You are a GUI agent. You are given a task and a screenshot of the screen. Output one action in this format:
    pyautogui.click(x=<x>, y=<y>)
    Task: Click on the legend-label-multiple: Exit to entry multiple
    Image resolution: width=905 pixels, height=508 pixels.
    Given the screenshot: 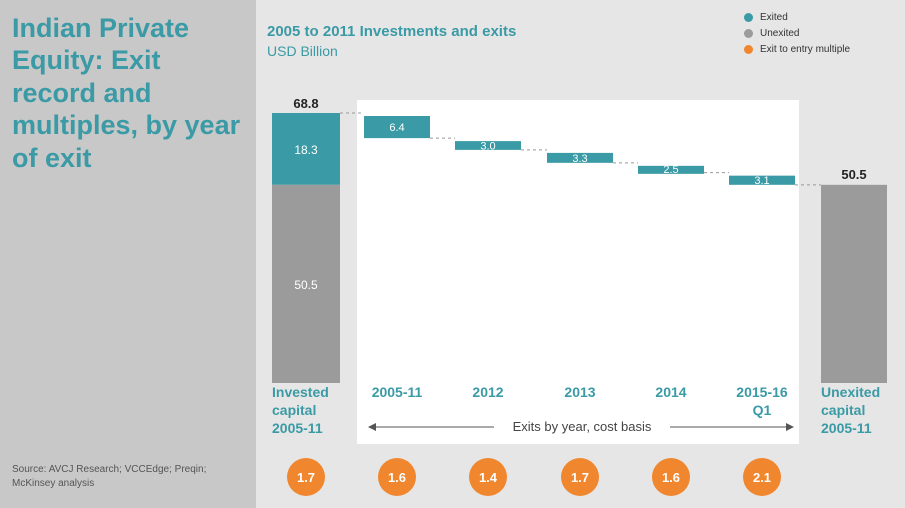 What is the action you would take?
    pyautogui.click(x=805, y=49)
    